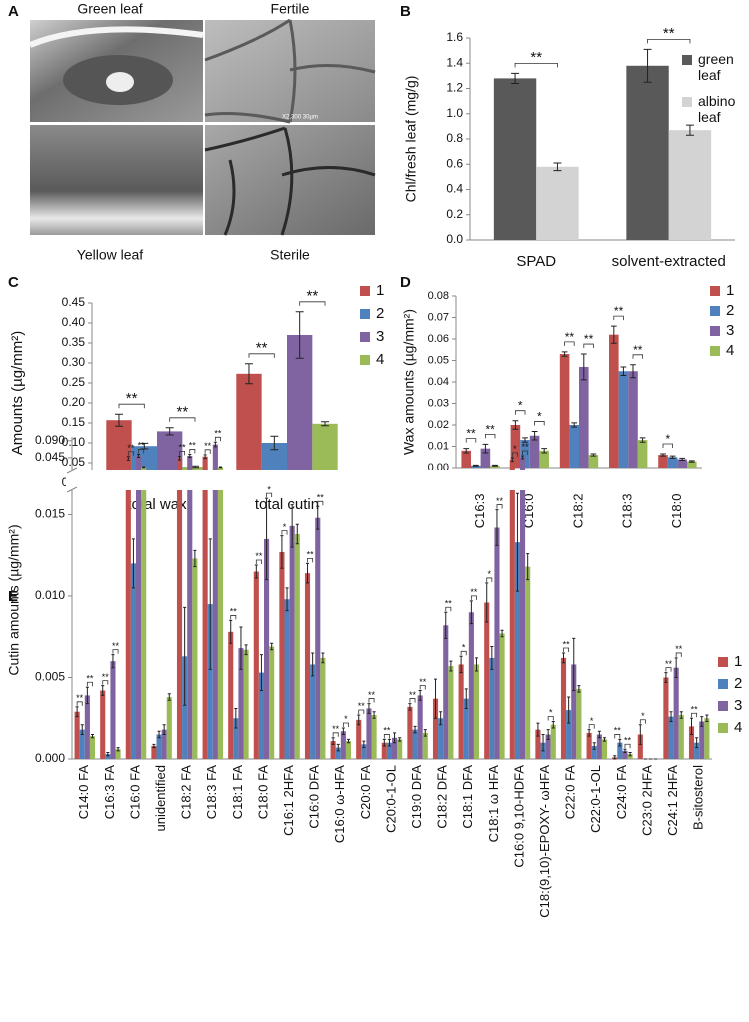  Describe the element at coordinates (698, 797) in the screenshot. I see `x-tick-label: B-sitosterol` at that location.